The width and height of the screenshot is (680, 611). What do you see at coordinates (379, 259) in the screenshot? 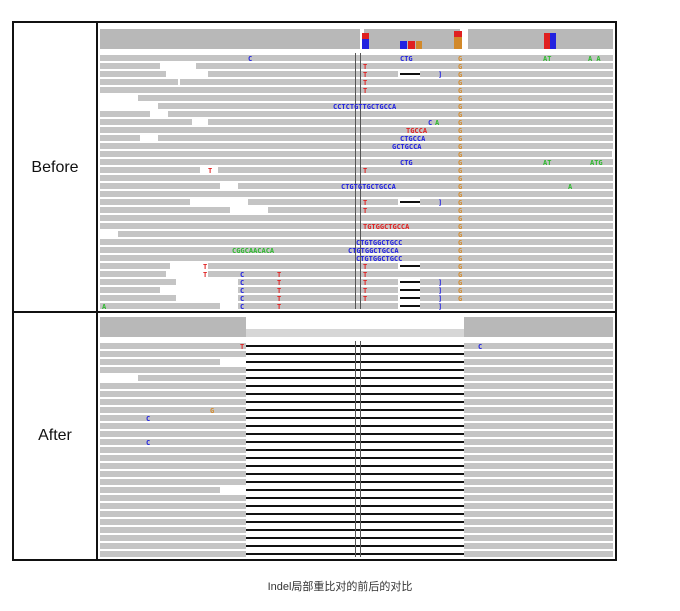
I see `seq-label: CTGTGGCTGCC` at bounding box center [379, 259].